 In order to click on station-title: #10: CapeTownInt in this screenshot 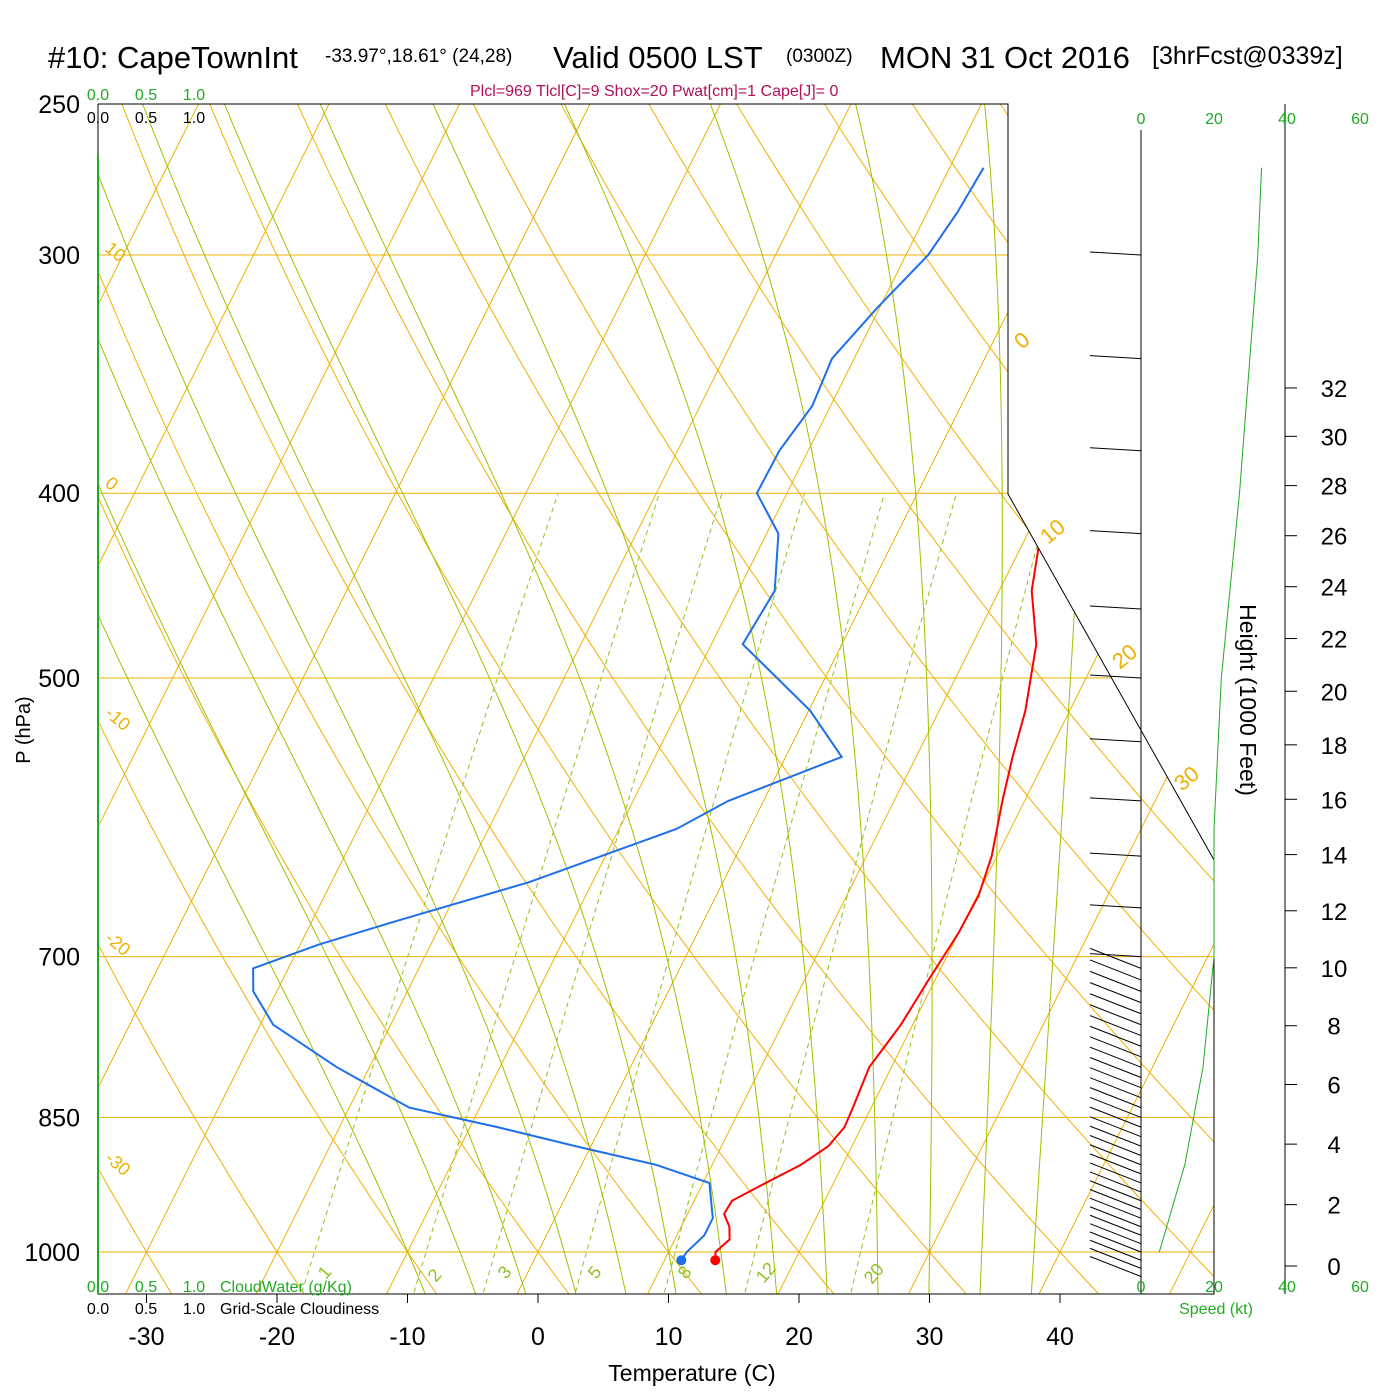, I will do `click(173, 57)`.